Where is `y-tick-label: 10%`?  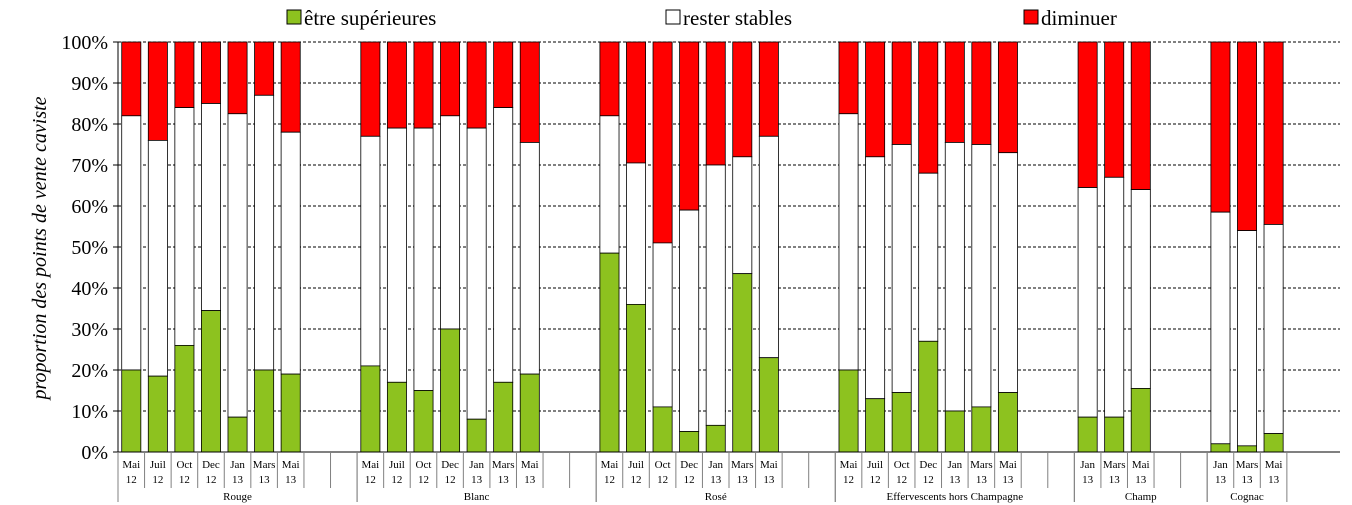
y-tick-label: 10% is located at coordinates (89, 412).